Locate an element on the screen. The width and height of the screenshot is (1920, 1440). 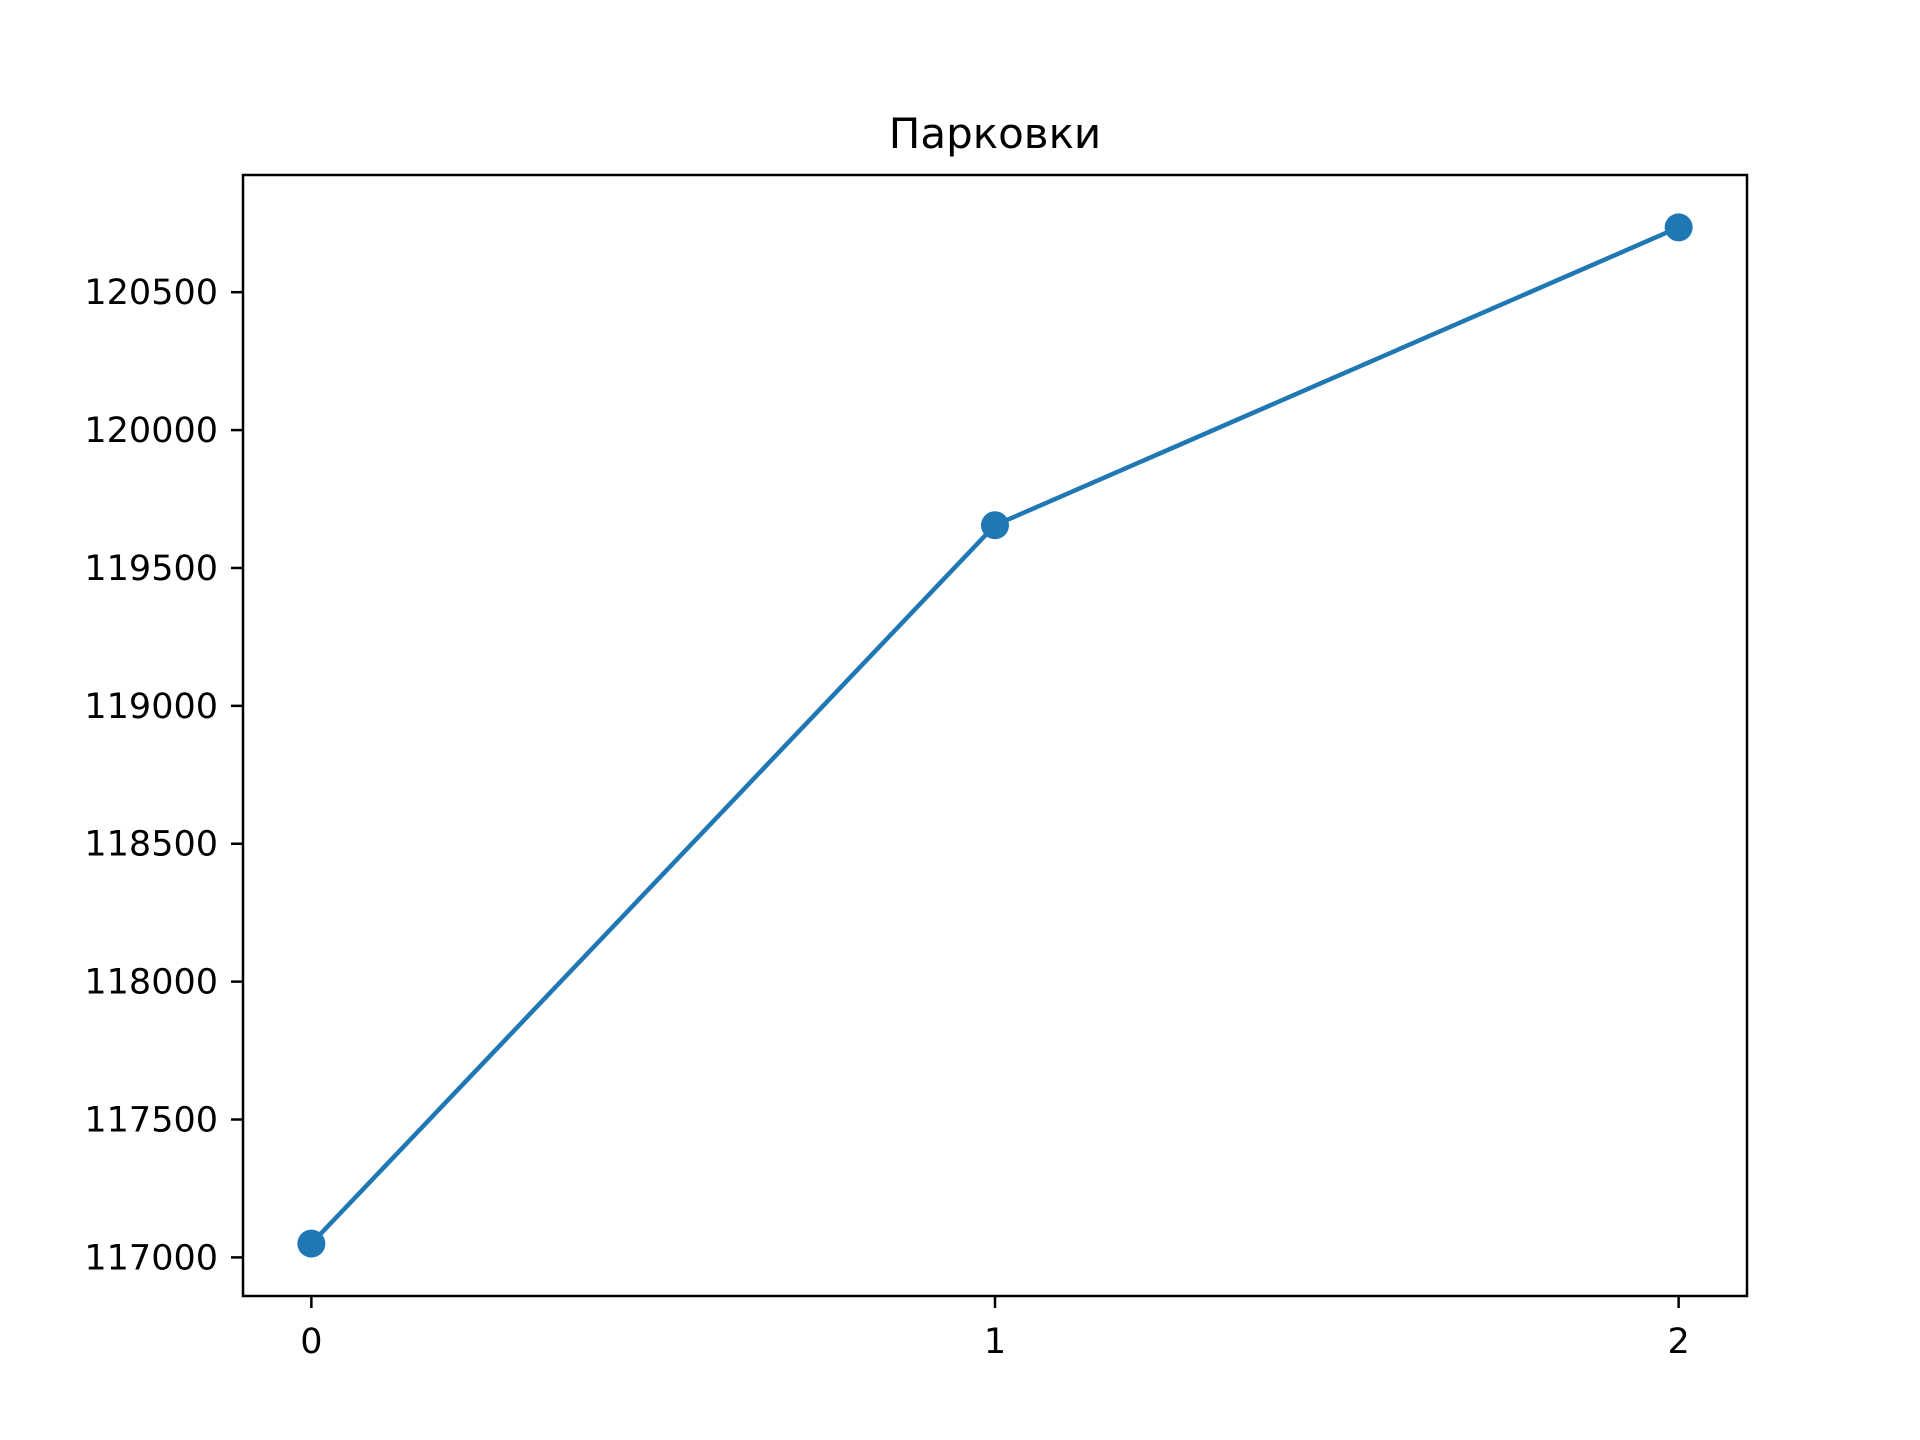
y-tick-label: 117500 is located at coordinates (151, 1121).